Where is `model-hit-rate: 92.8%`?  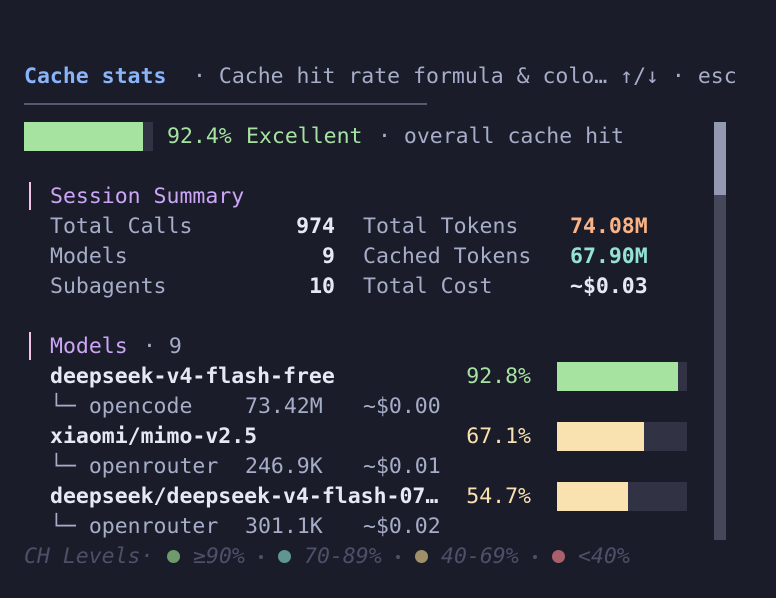
model-hit-rate: 92.8% is located at coordinates (498, 376).